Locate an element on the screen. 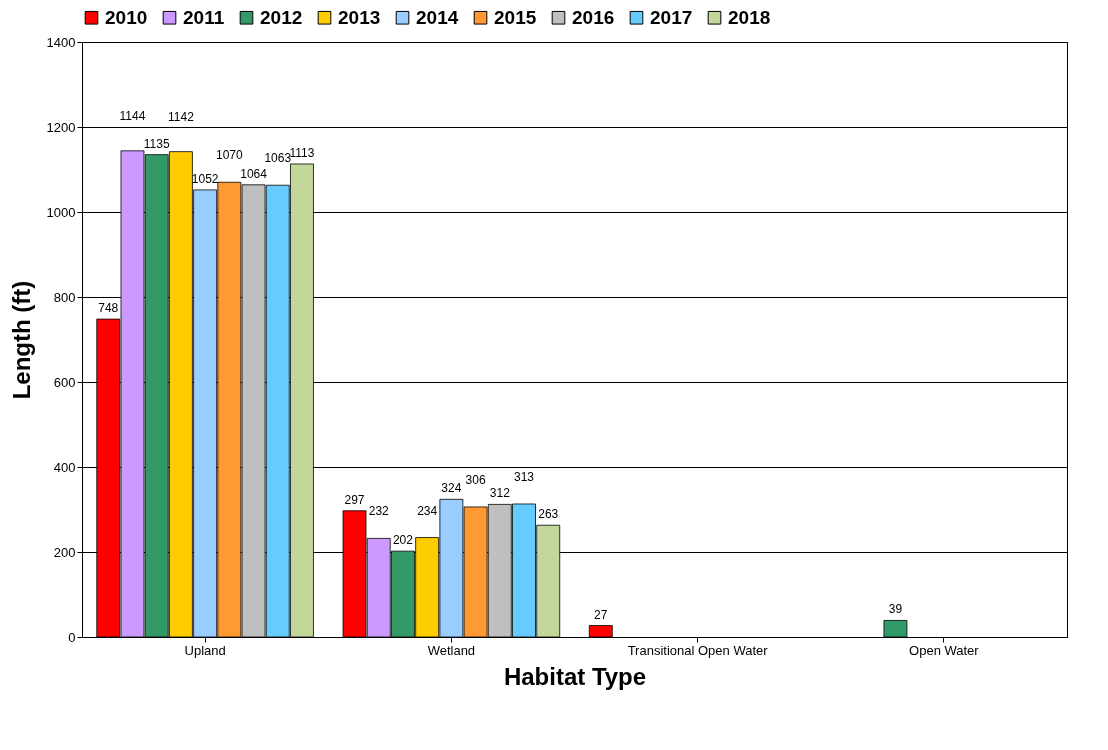 The width and height of the screenshot is (1108, 750). data-label: 27 is located at coordinates (601, 614).